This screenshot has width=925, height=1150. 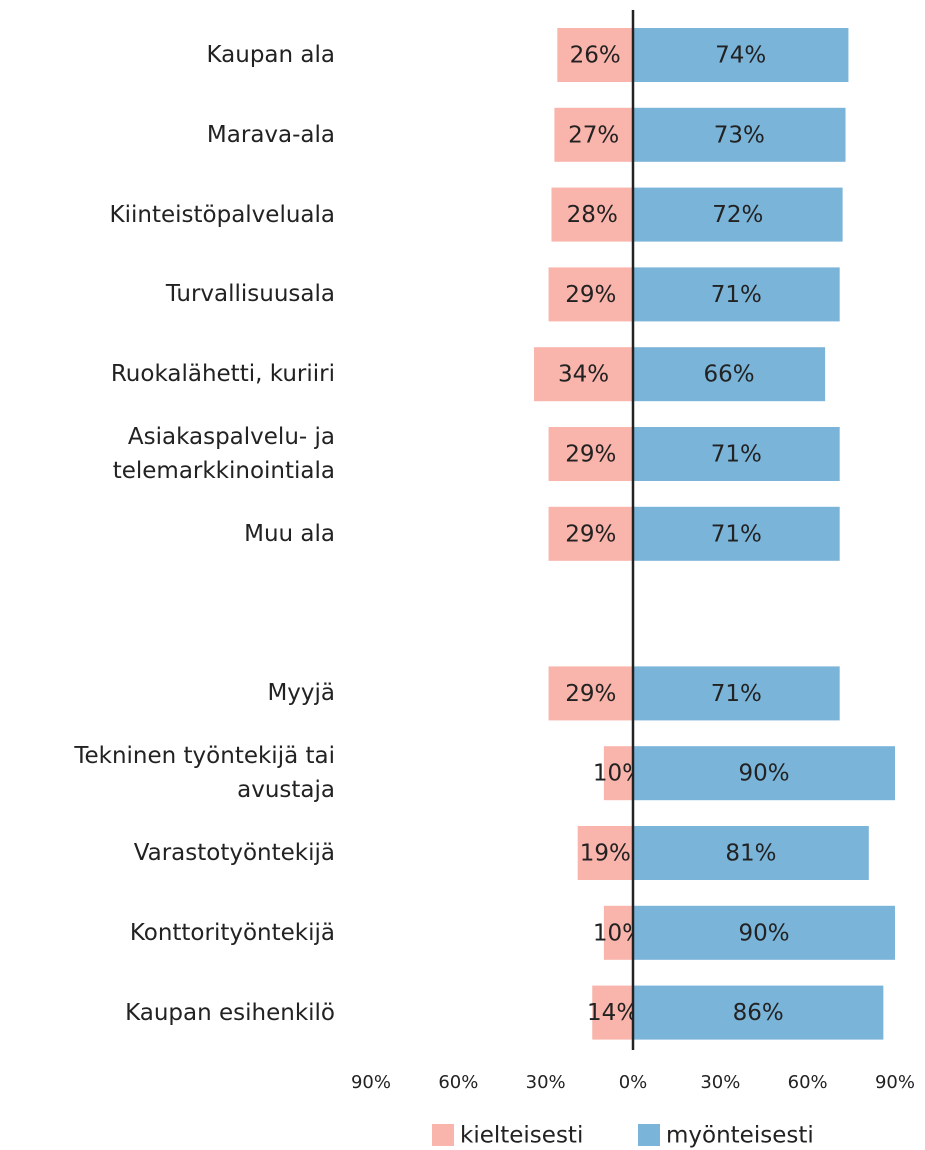 I want to click on value-label: 19%, so click(x=605, y=854).